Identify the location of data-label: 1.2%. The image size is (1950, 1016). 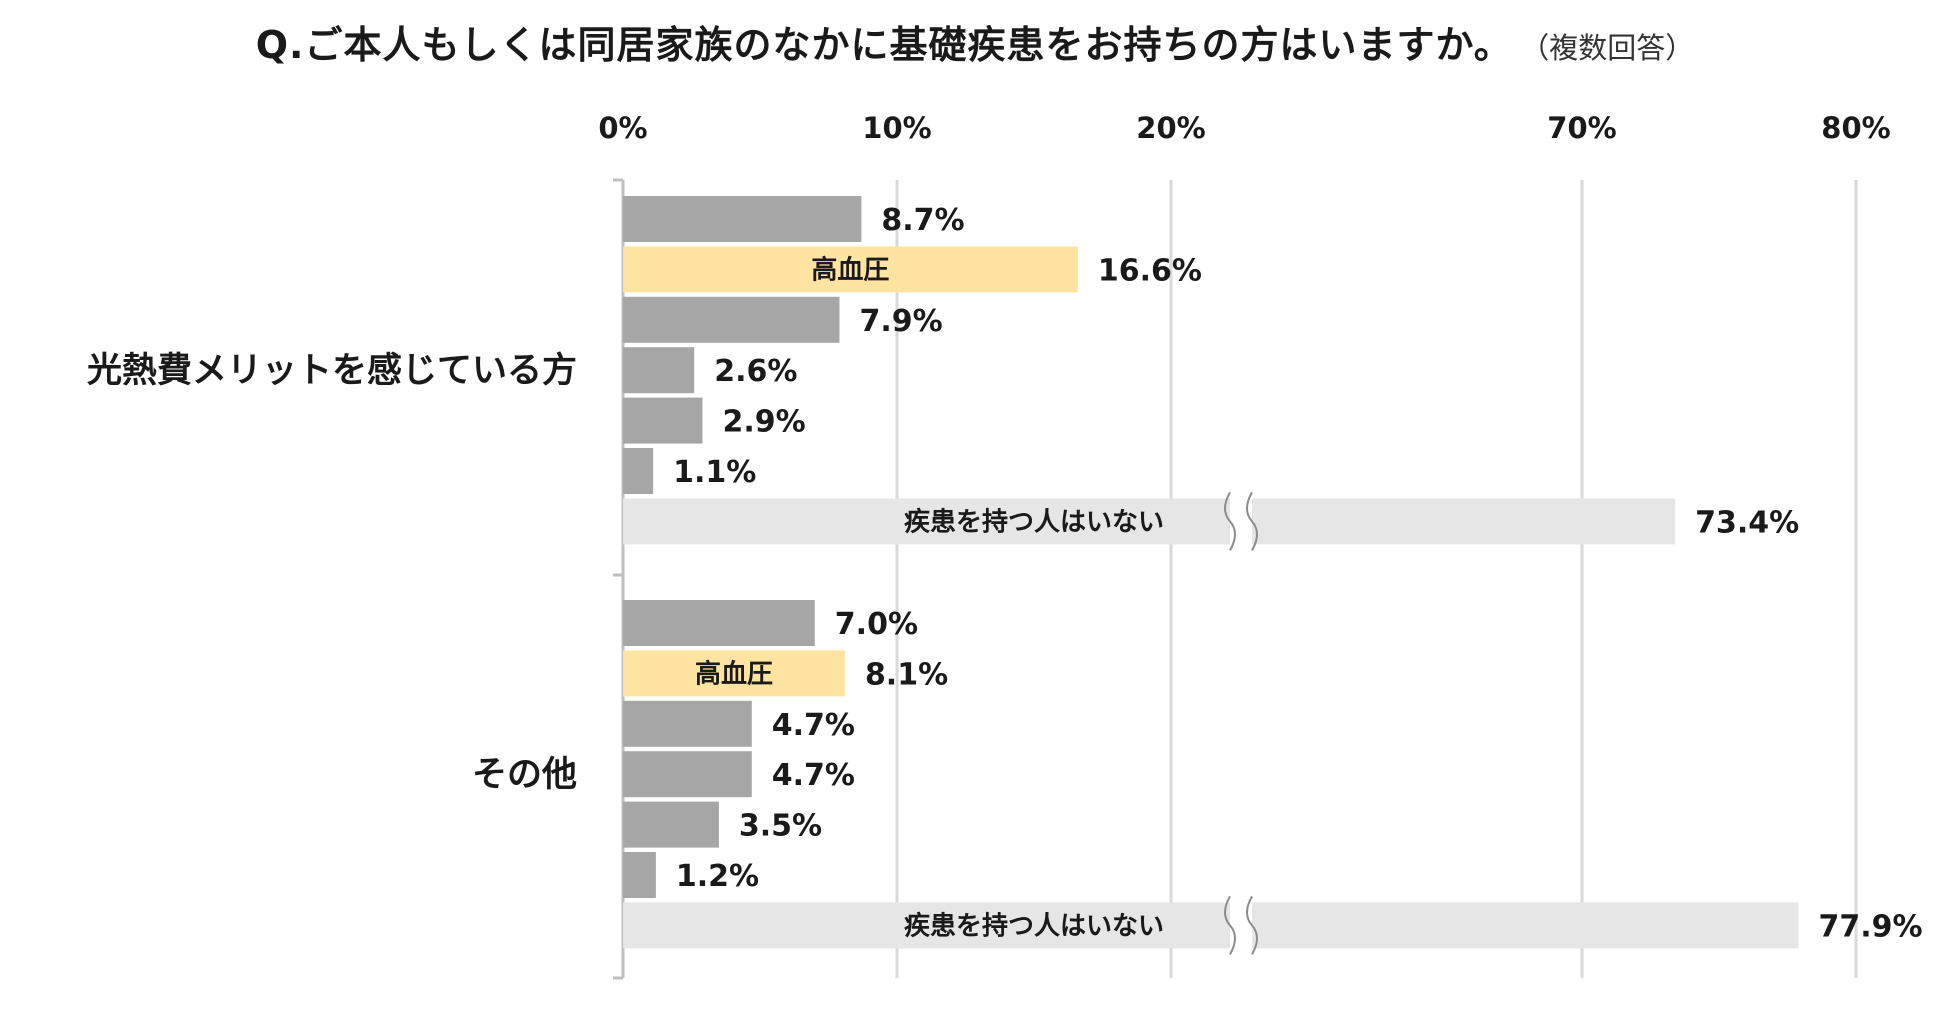
(717, 876).